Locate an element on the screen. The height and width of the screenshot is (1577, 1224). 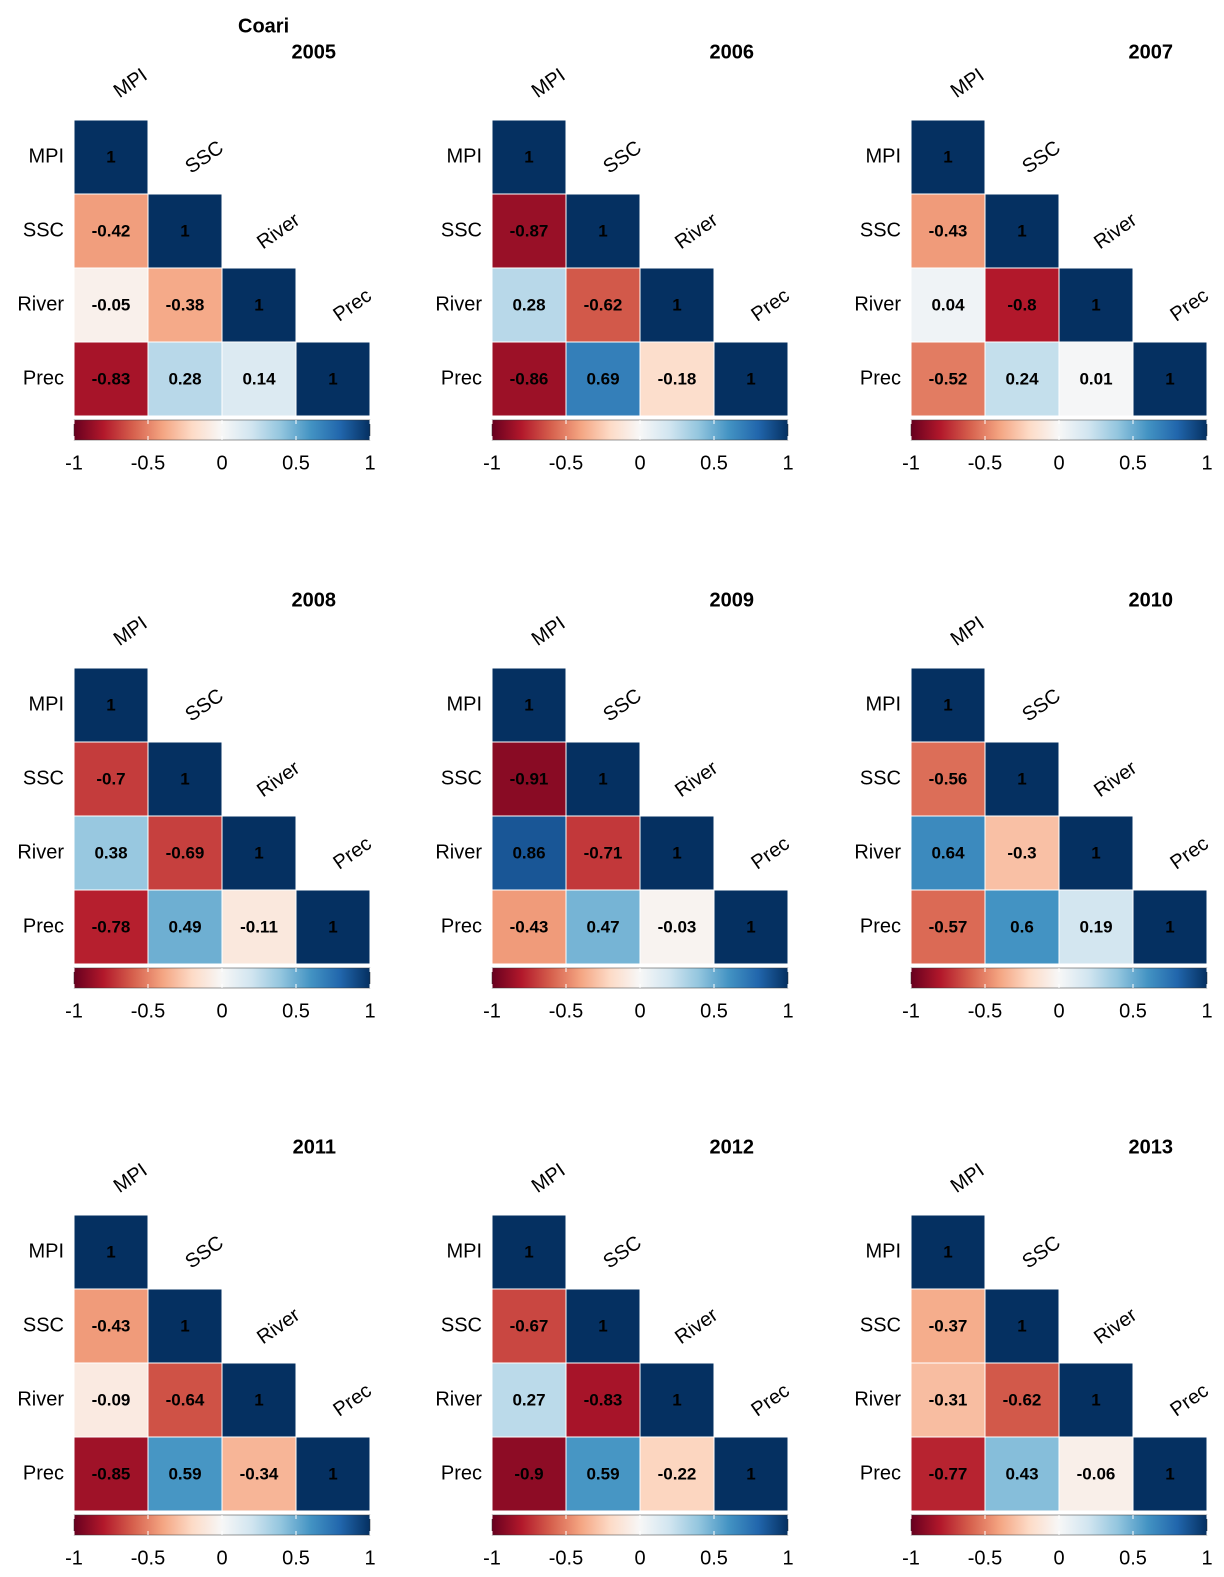
cell-label: -0.03 is located at coordinates (677, 926).